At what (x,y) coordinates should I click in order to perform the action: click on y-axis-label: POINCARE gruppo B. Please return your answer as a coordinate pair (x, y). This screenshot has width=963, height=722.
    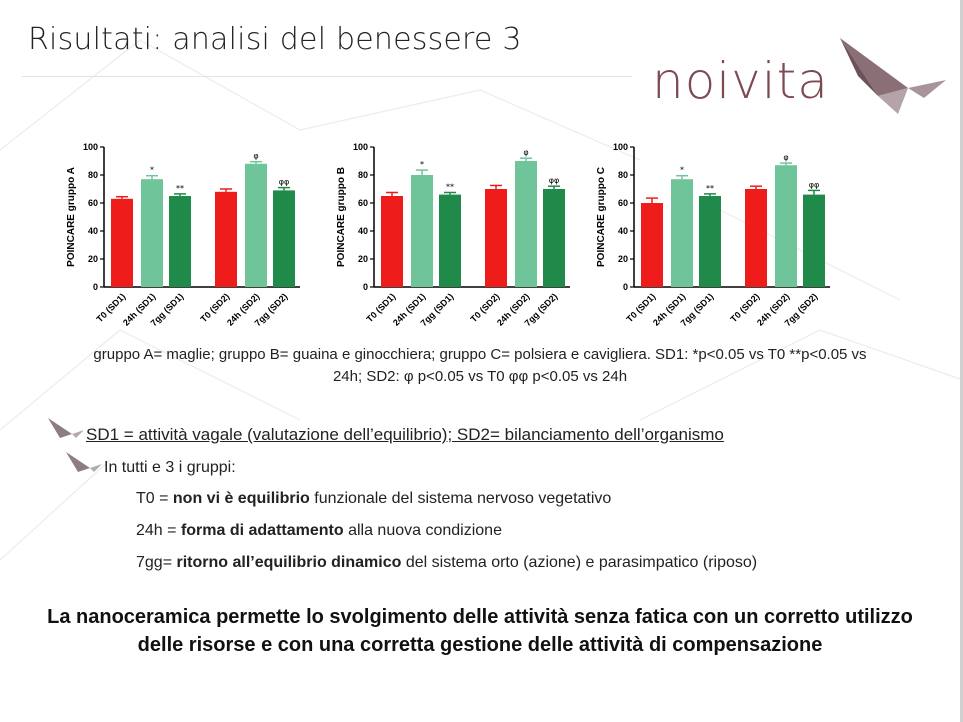
    Looking at the image, I should click on (341, 217).